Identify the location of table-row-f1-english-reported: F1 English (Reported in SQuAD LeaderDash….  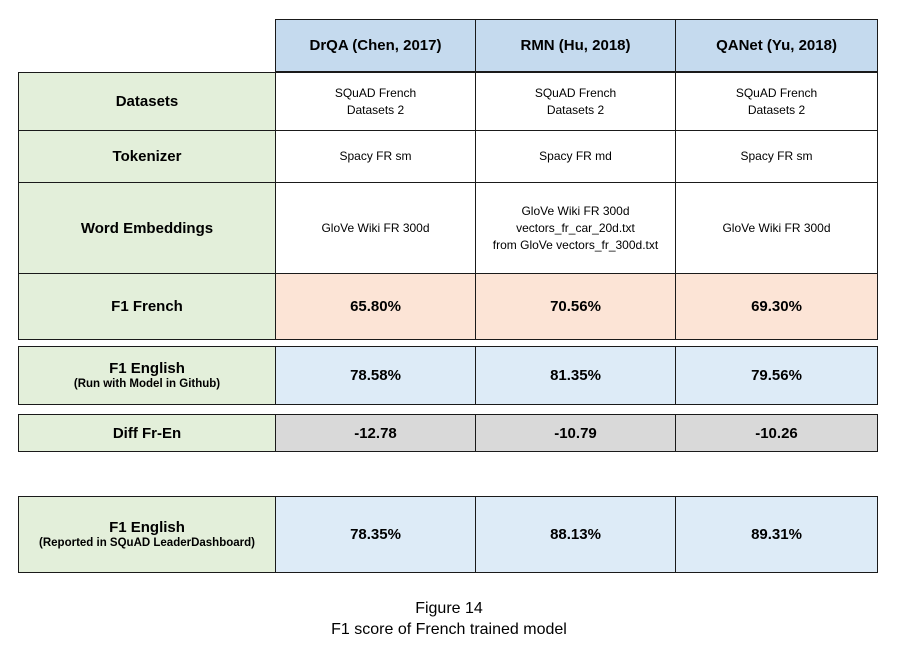
(448, 534).